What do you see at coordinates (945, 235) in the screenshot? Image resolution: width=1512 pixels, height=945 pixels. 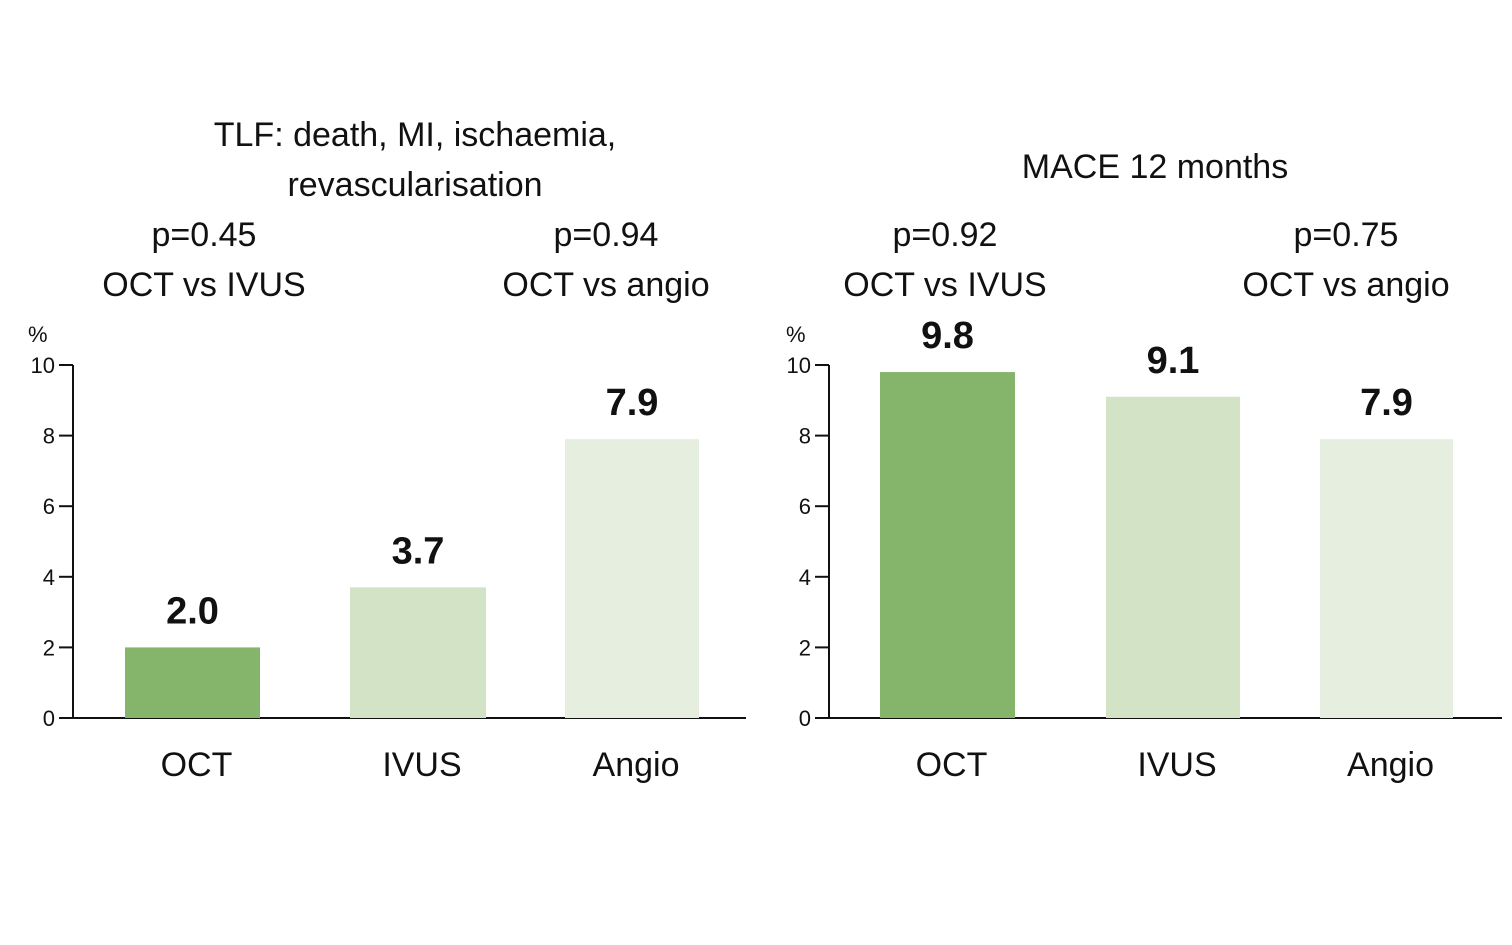 I see `p-value-annotation: p=0.92` at bounding box center [945, 235].